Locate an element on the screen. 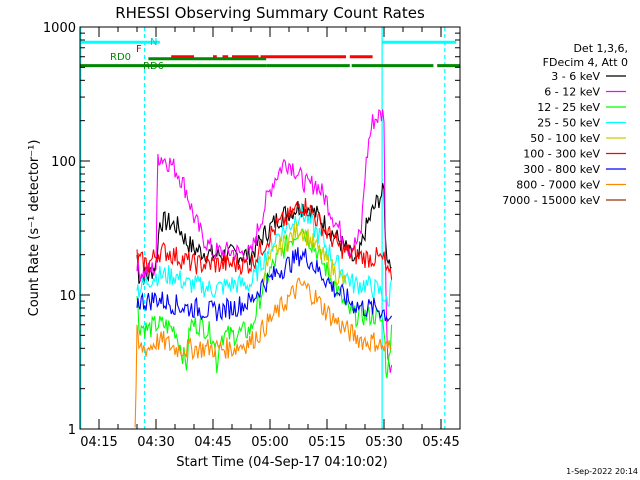  legend-label: 6 - 12 keV is located at coordinates (572, 92).